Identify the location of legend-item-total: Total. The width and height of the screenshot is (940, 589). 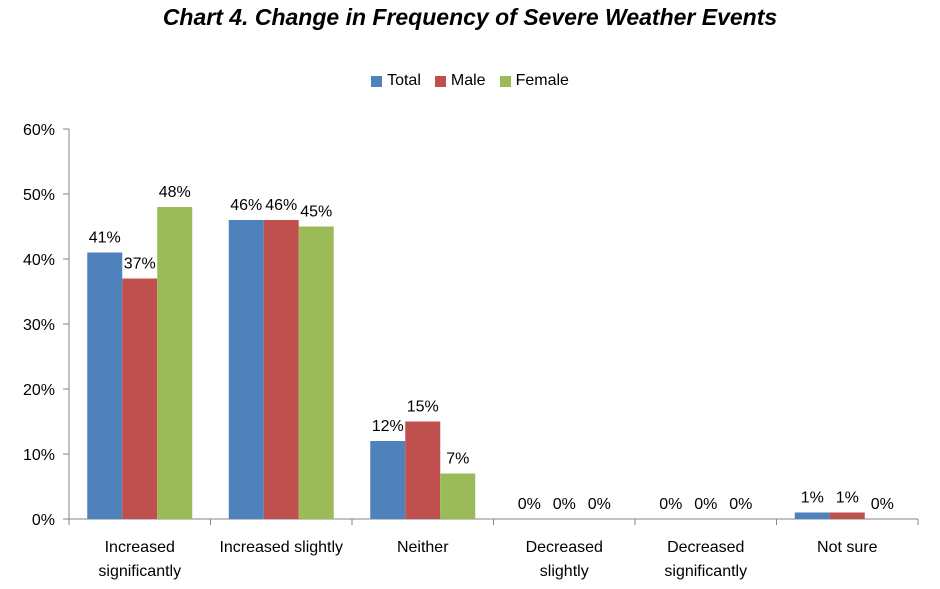
(396, 81).